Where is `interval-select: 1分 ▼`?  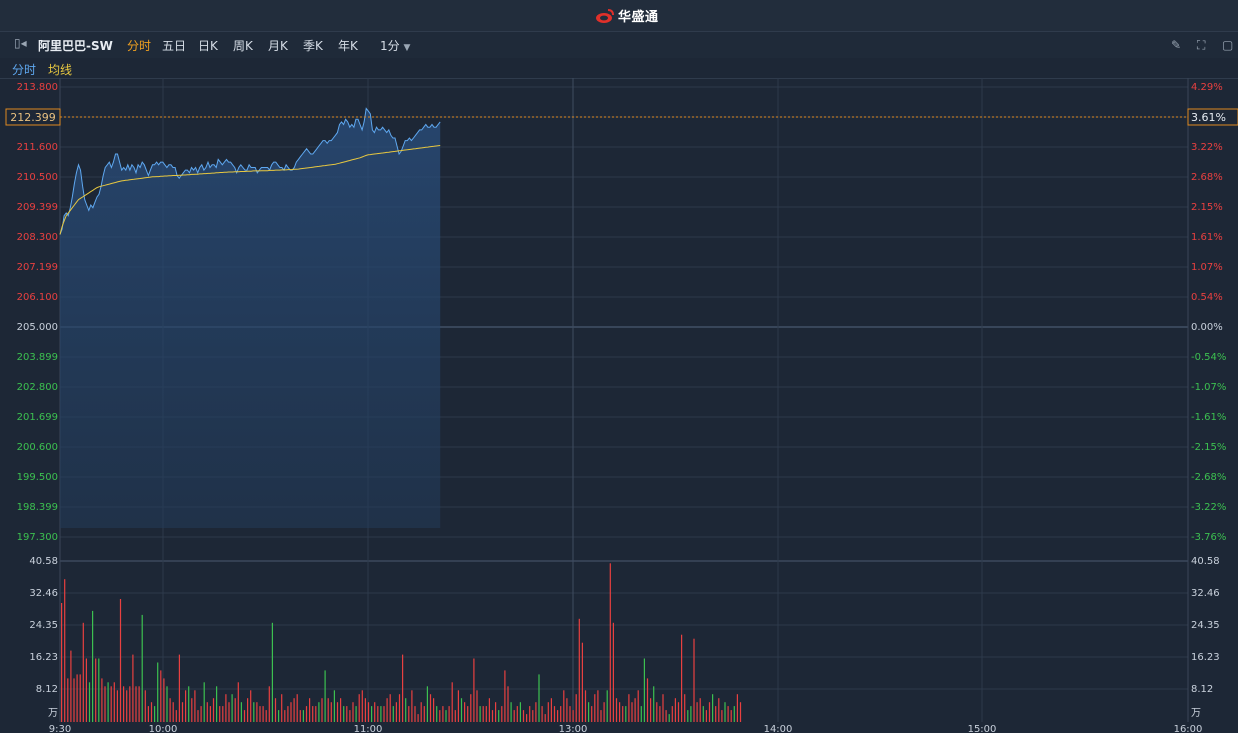 interval-select: 1分 ▼ is located at coordinates (395, 45).